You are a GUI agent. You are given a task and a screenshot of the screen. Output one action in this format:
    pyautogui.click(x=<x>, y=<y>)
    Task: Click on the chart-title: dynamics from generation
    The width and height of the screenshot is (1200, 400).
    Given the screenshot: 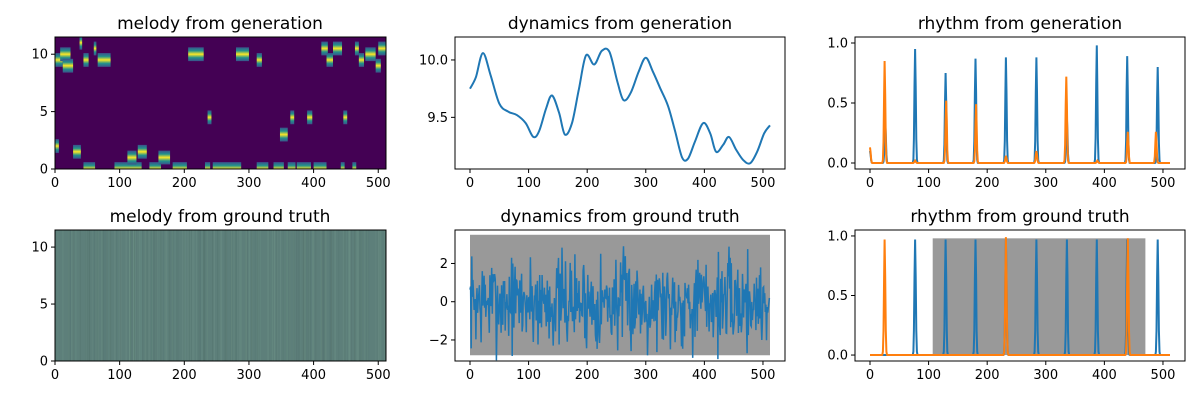 What is the action you would take?
    pyautogui.click(x=620, y=24)
    